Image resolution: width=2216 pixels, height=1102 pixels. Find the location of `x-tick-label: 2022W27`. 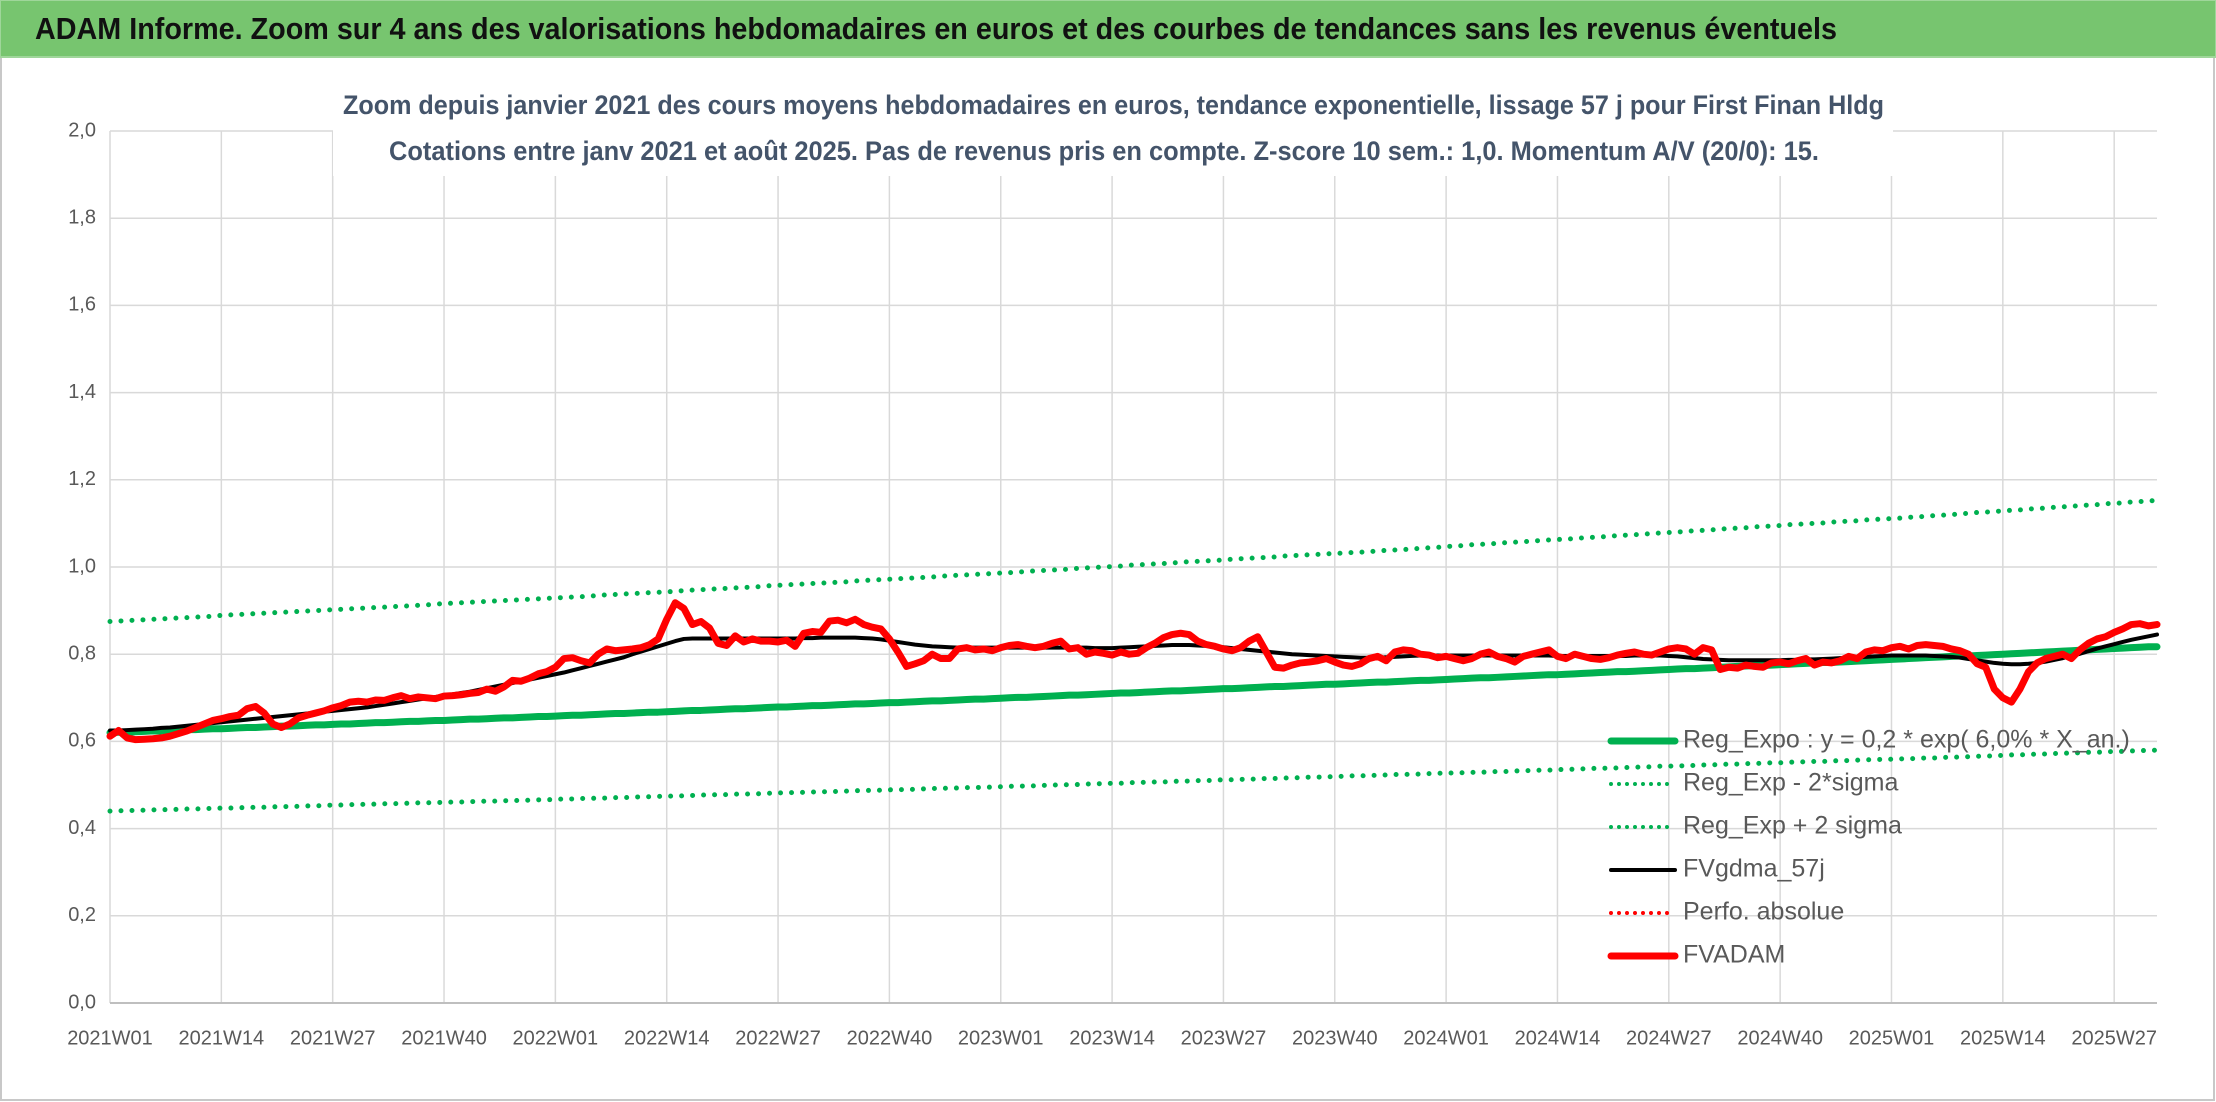

x-tick-label: 2022W27 is located at coordinates (778, 1038).